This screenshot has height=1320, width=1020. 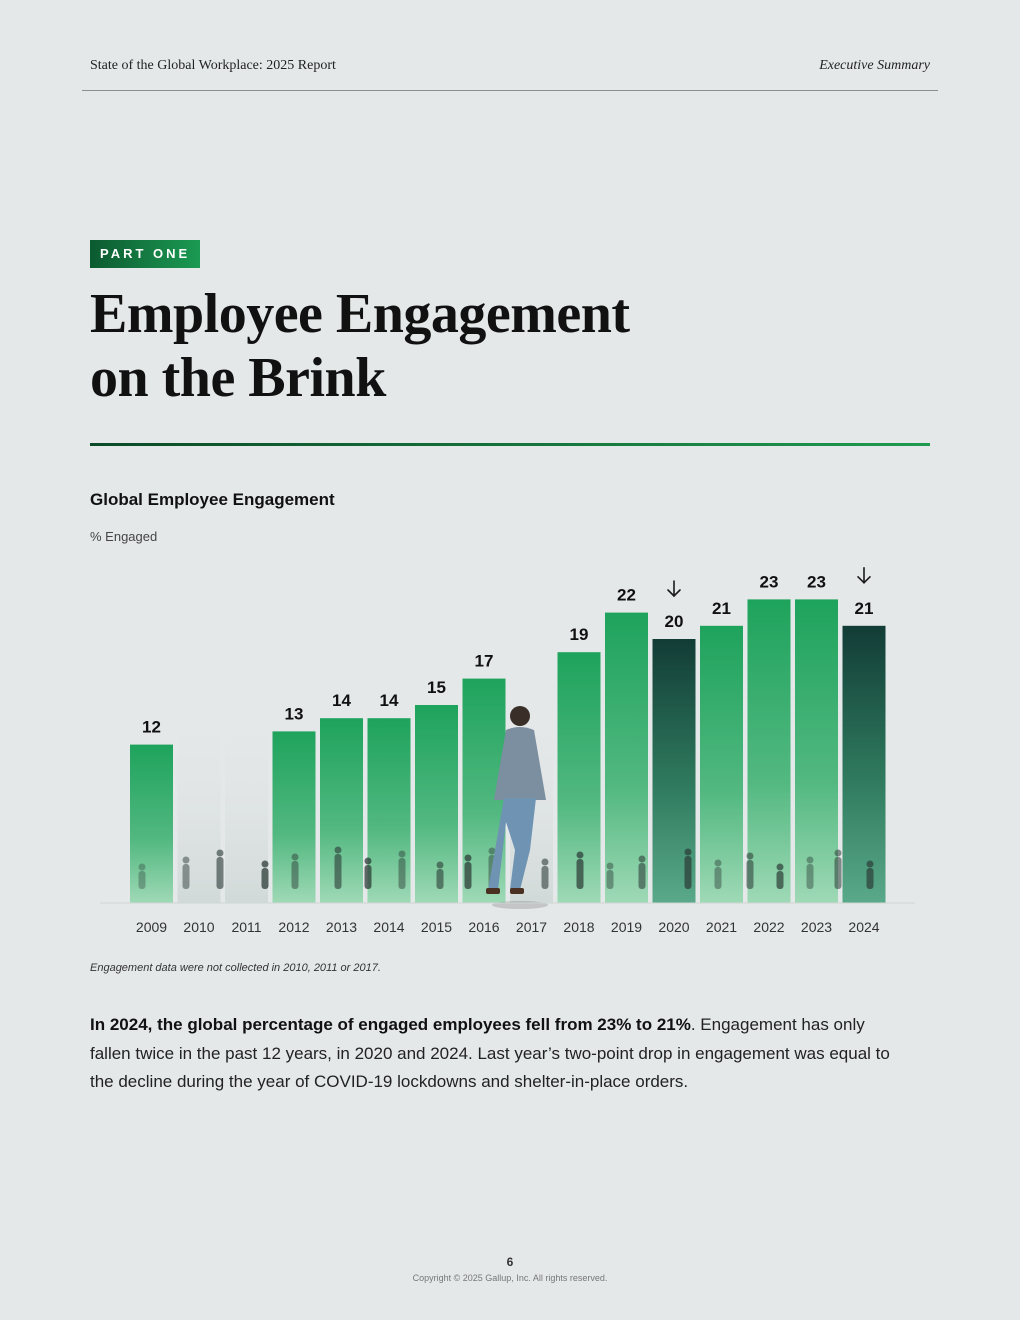 I want to click on x-tick-2009: 2009, so click(x=151, y=927).